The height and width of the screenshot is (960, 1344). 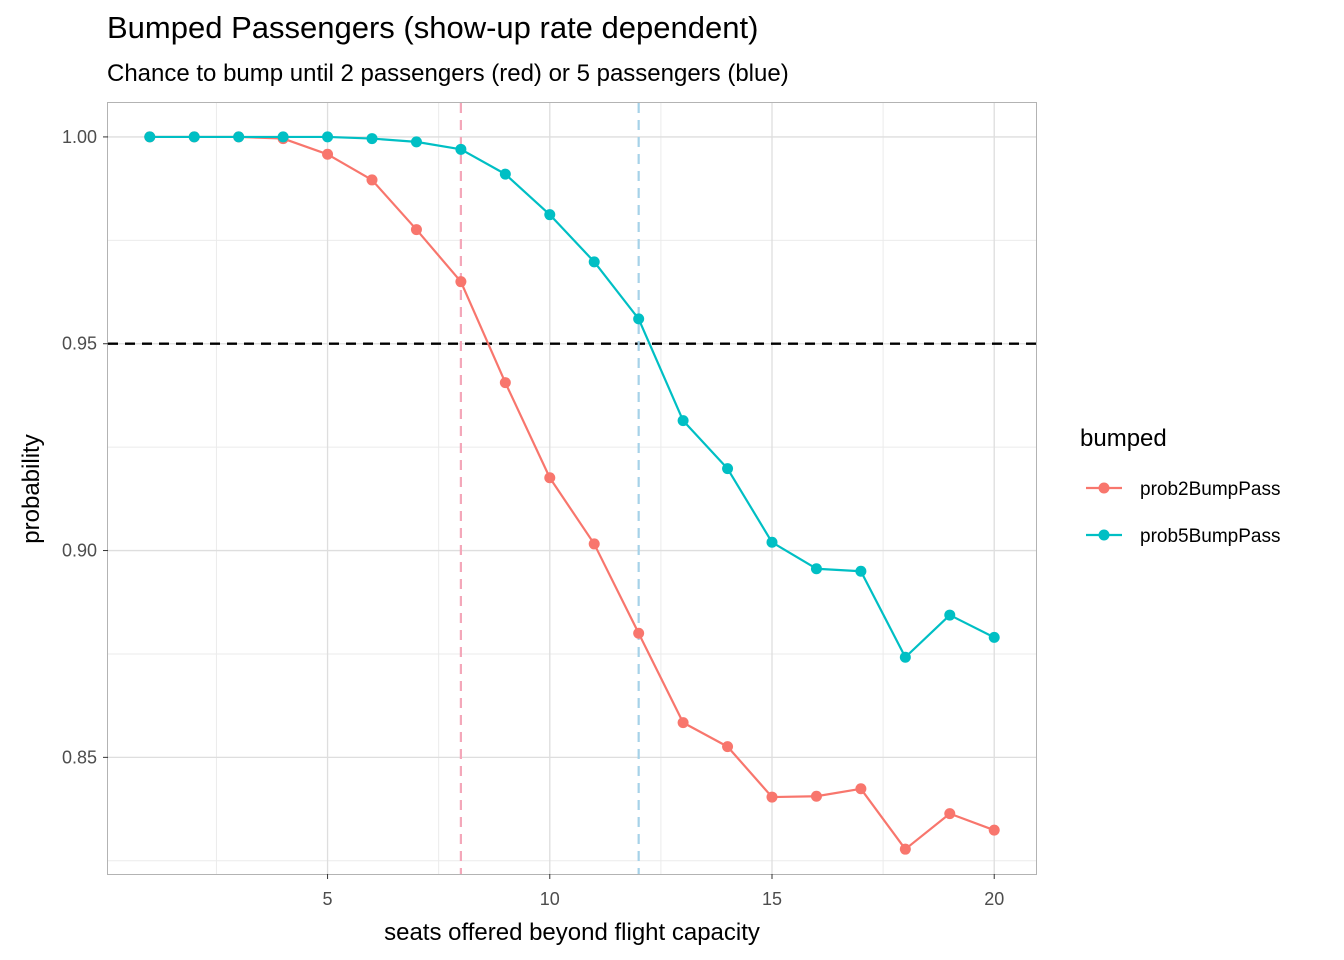 I want to click on x-axis-title: seats offered beyond flight capacity, so click(x=572, y=932).